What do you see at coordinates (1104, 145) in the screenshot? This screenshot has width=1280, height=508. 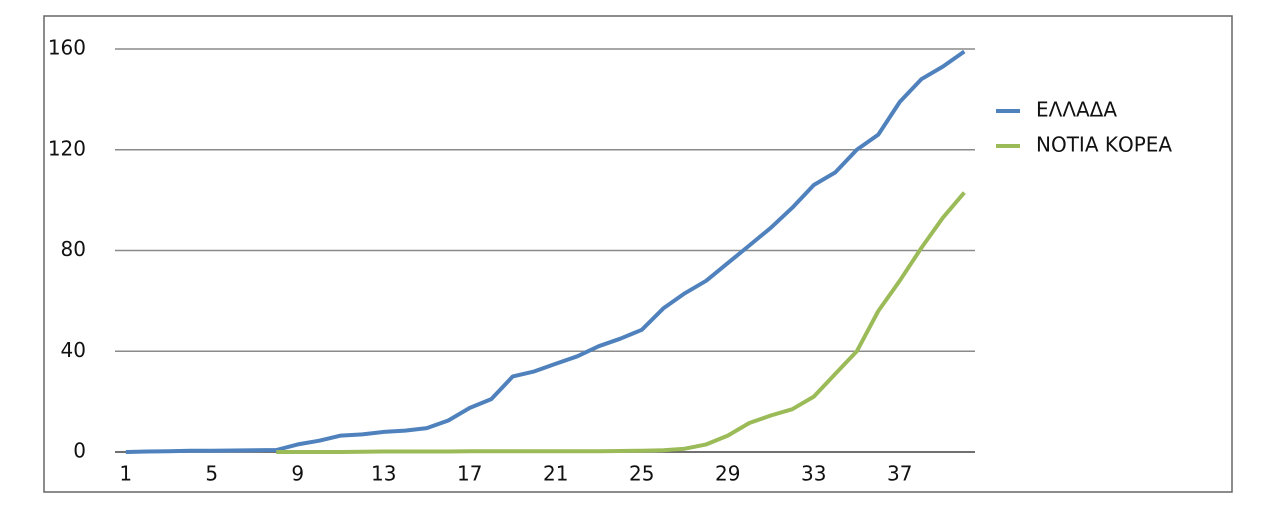 I see `legend-label: ΝΟΤΙΑ ΚΟΡΕΑ` at bounding box center [1104, 145].